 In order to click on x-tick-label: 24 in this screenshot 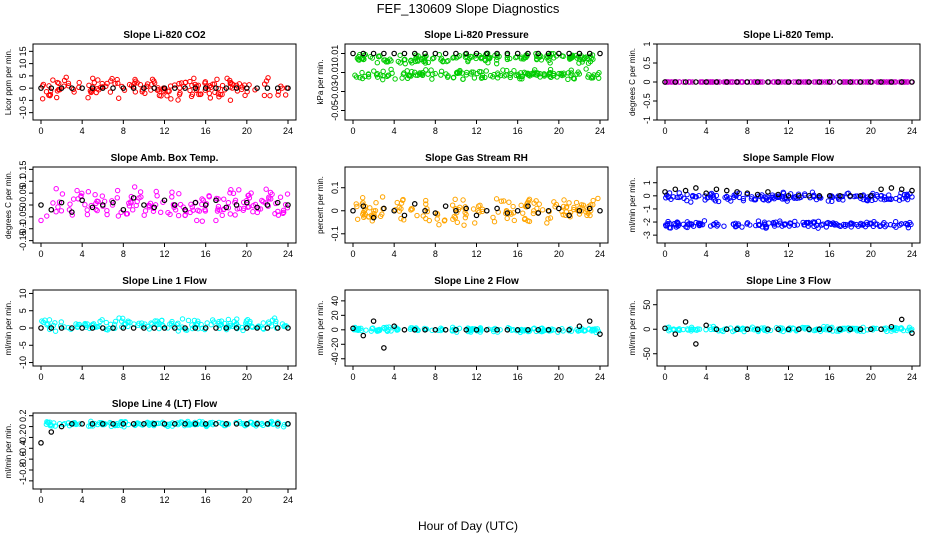, I will do `click(288, 131)`.